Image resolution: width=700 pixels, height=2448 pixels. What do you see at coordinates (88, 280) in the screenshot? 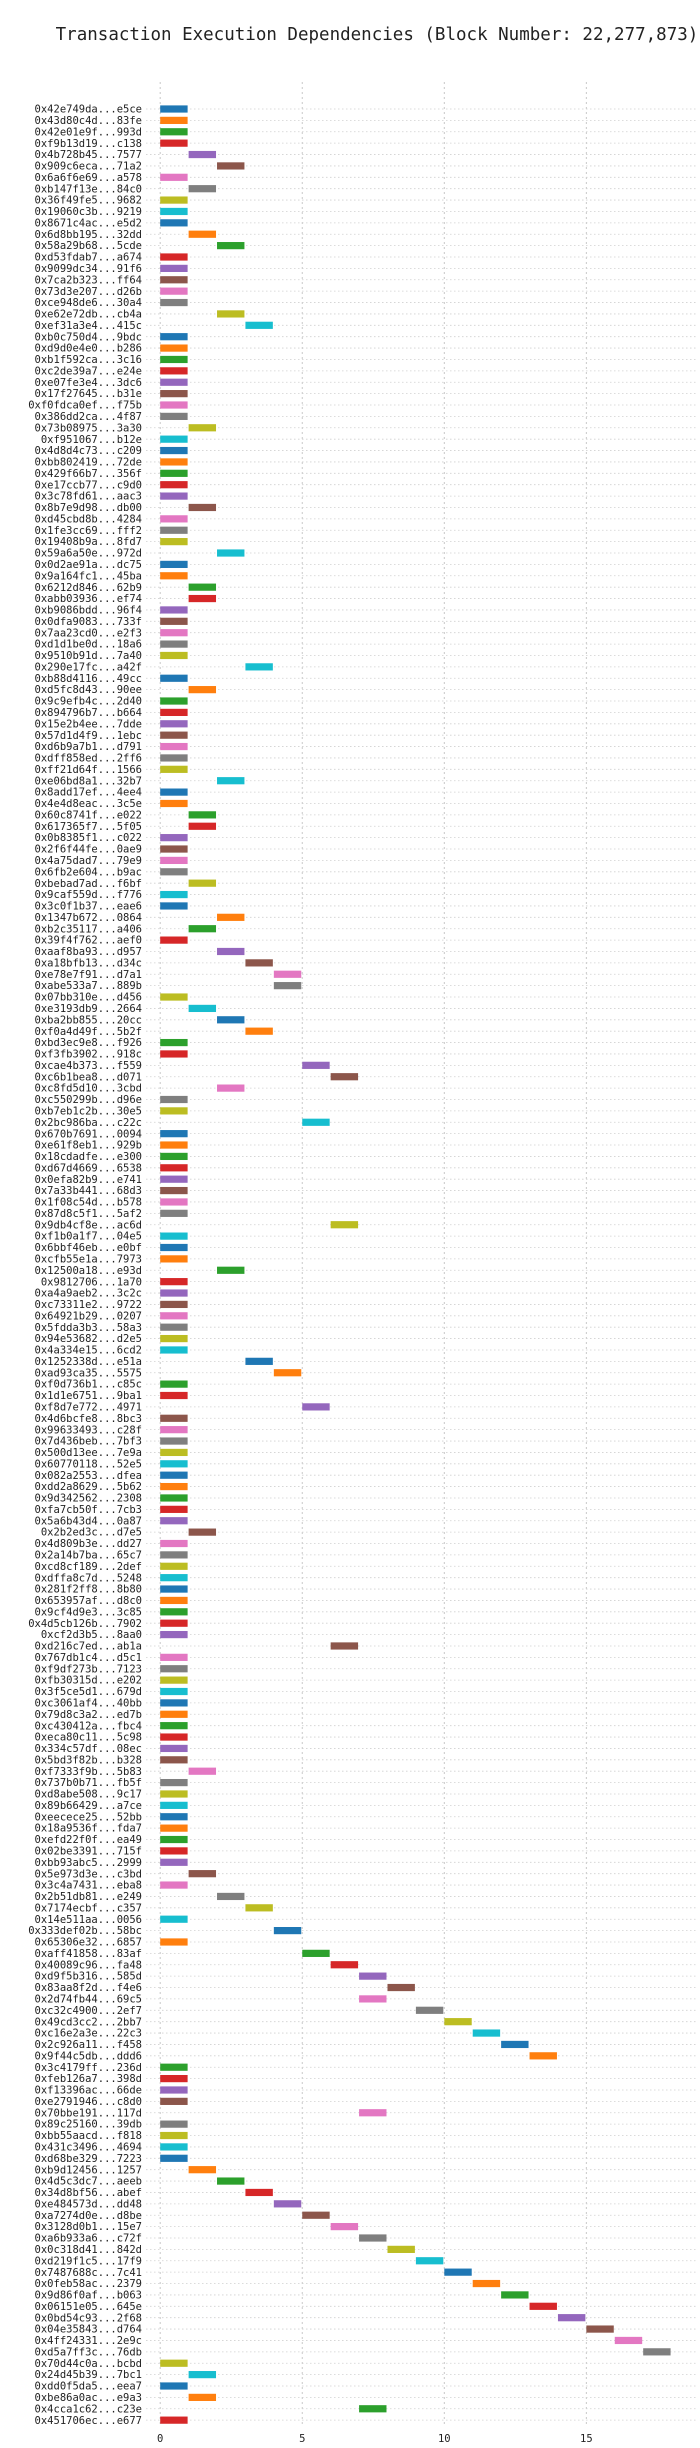
I see `y-tick-label: 0x7ca2b323...ff64` at bounding box center [88, 280].